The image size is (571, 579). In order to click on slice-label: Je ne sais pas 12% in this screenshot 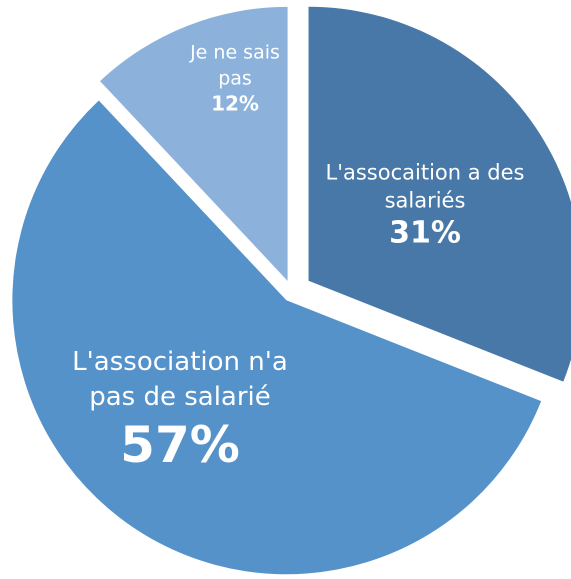, I will do `click(235, 77)`.